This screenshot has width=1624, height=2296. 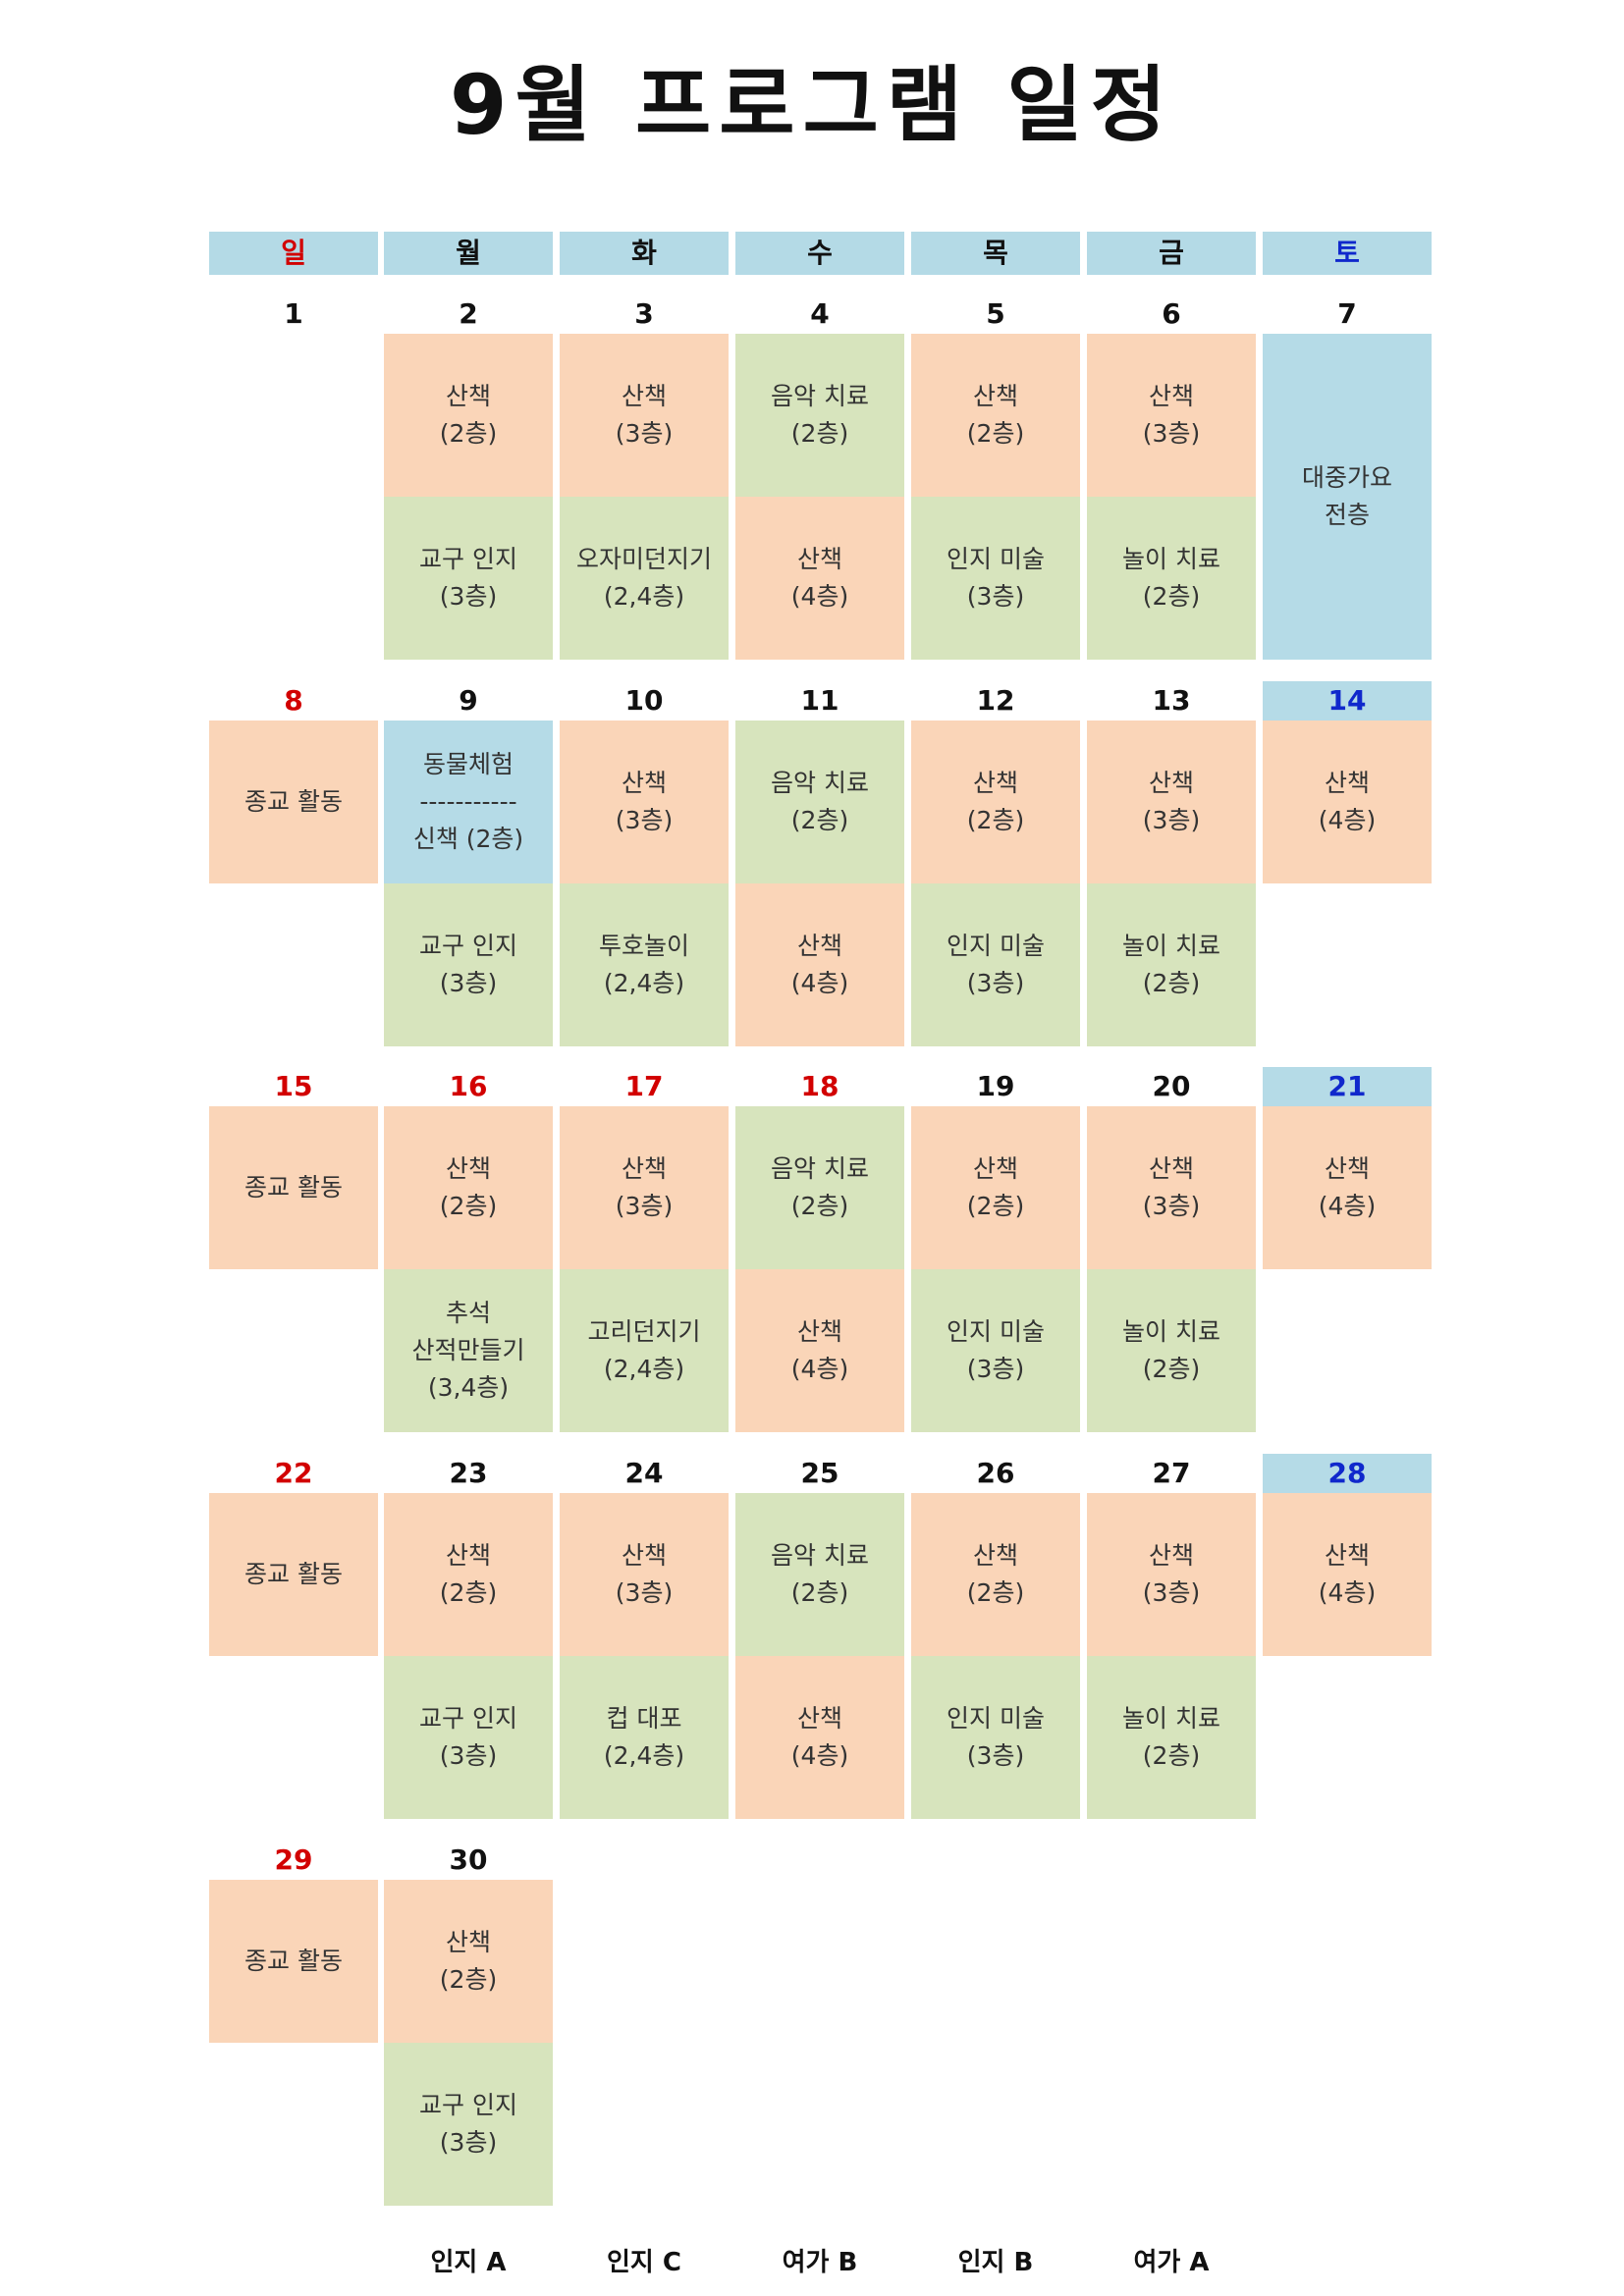 I want to click on program-text: 컵 대포, so click(x=644, y=1718).